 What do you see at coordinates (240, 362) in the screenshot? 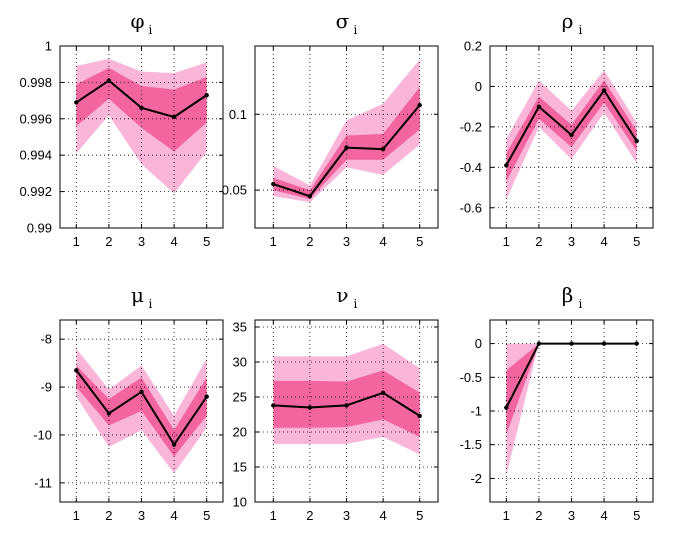
I see `y-tick-label: 30` at bounding box center [240, 362].